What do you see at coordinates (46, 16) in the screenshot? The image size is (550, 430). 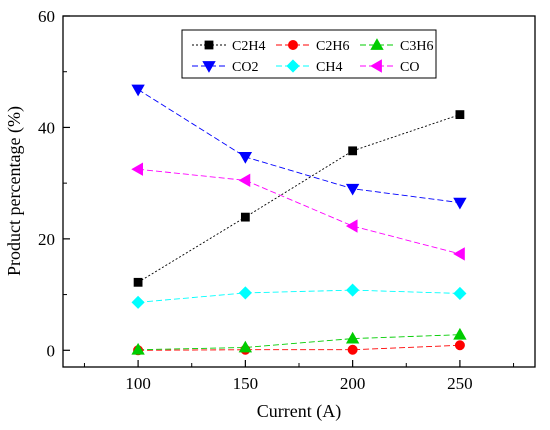 I see `y-tick-label: 60` at bounding box center [46, 16].